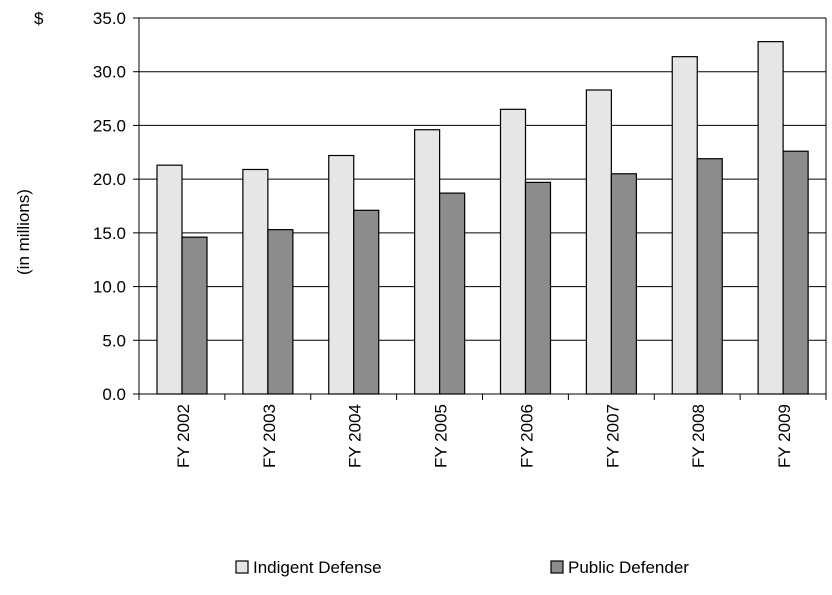  Describe the element at coordinates (317, 567) in the screenshot. I see `legend-label: Indigent Defense` at that location.